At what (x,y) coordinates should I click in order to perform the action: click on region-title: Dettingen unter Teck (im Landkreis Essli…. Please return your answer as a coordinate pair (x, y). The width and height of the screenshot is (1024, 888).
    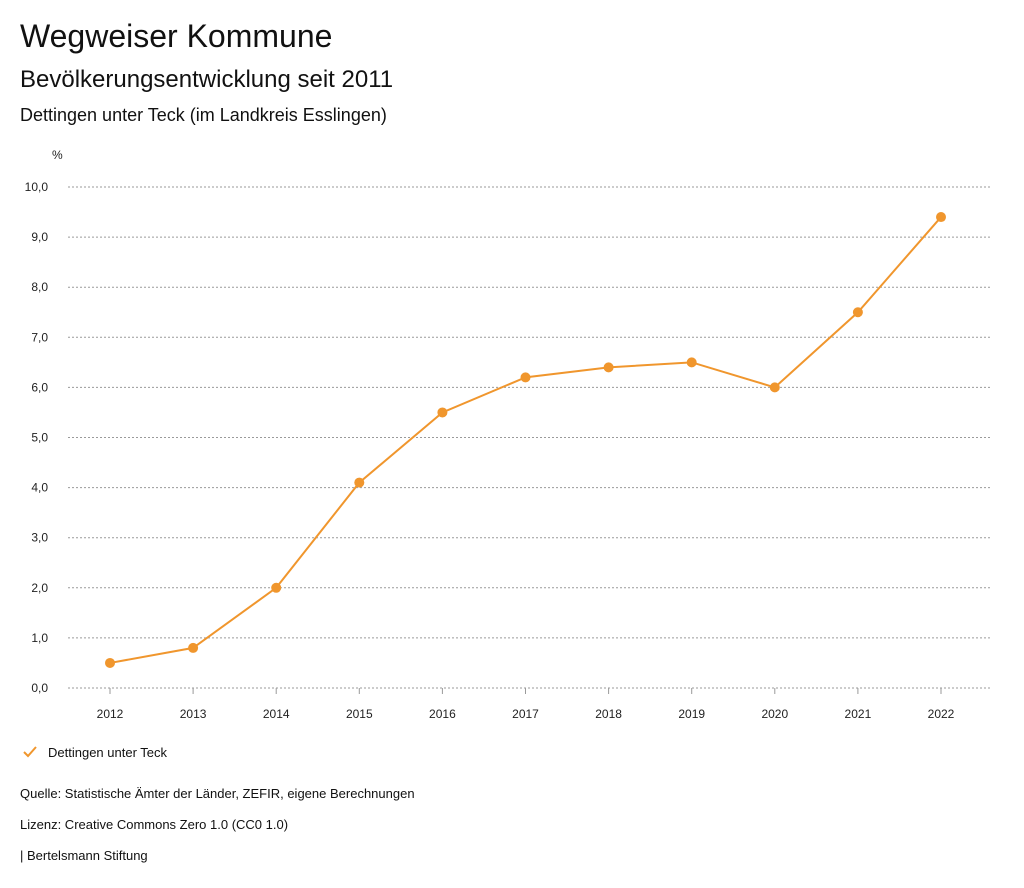
    Looking at the image, I should click on (203, 115).